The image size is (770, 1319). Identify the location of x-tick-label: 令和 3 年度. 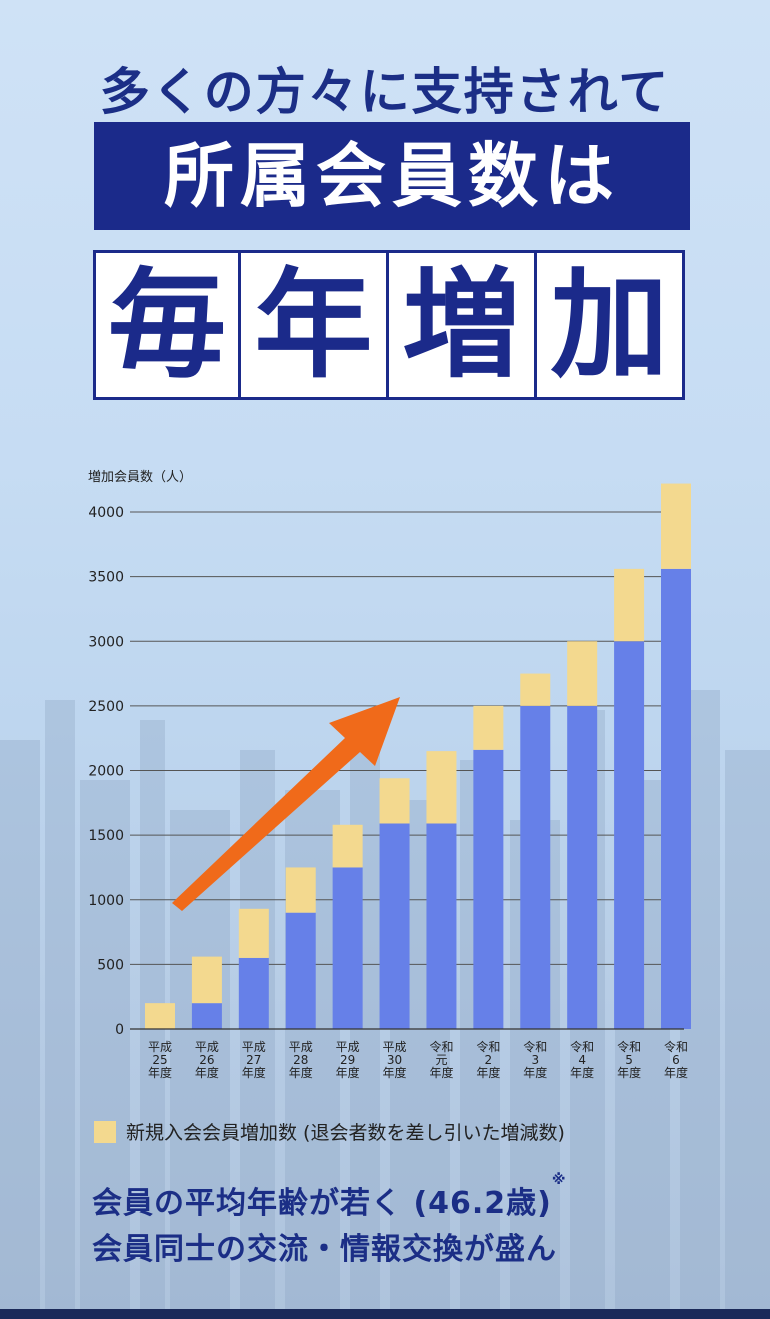
(535, 1059).